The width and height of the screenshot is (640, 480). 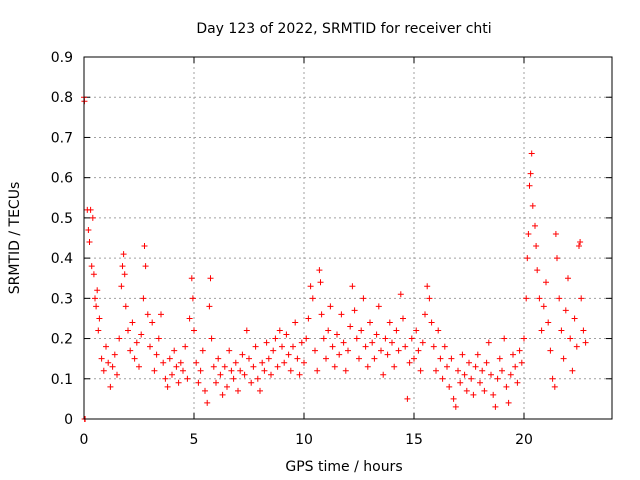 What do you see at coordinates (414, 440) in the screenshot?
I see `x-tick-label: 15` at bounding box center [414, 440].